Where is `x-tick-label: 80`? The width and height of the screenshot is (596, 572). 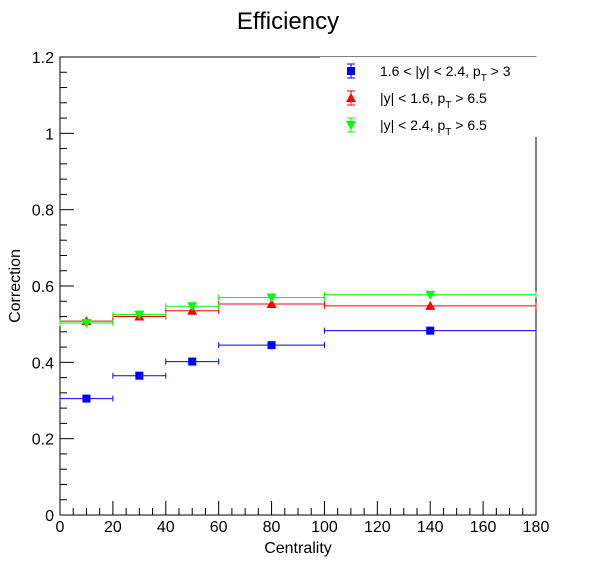 x-tick-label: 80 is located at coordinates (272, 527).